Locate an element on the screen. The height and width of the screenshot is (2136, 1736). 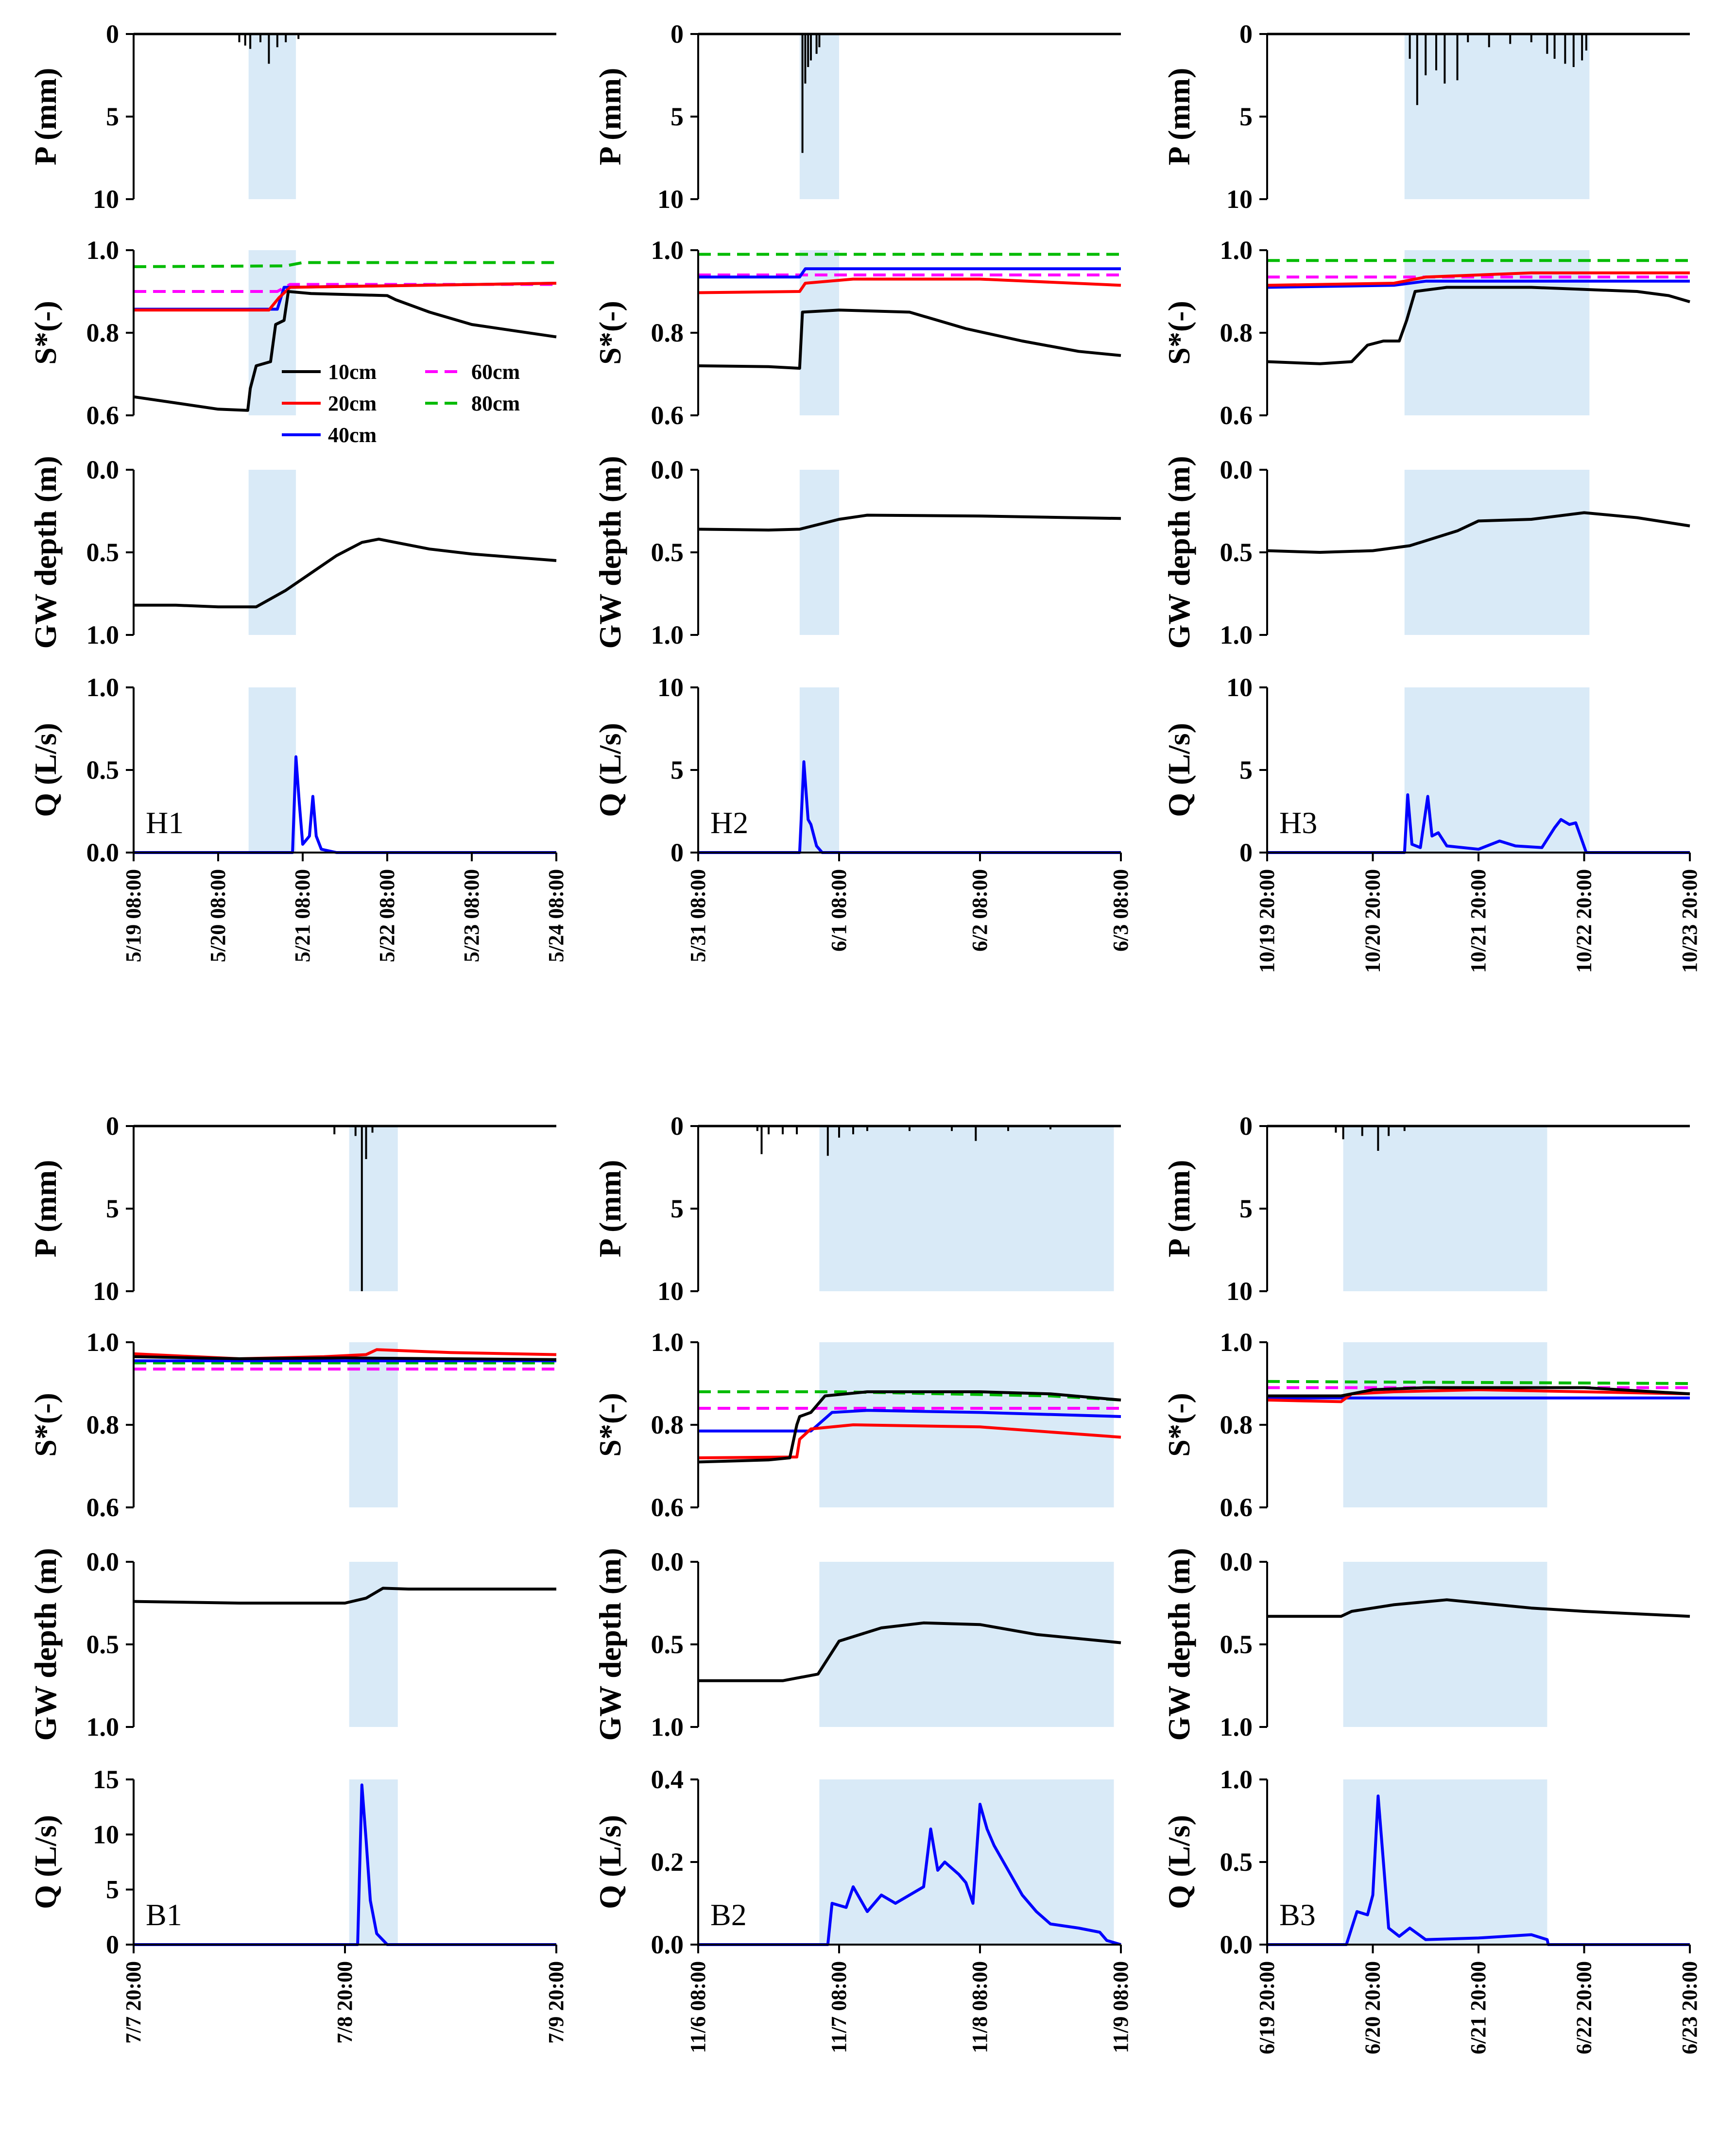
x-tick-label: 10/21 20:00 is located at coordinates (1478, 921).